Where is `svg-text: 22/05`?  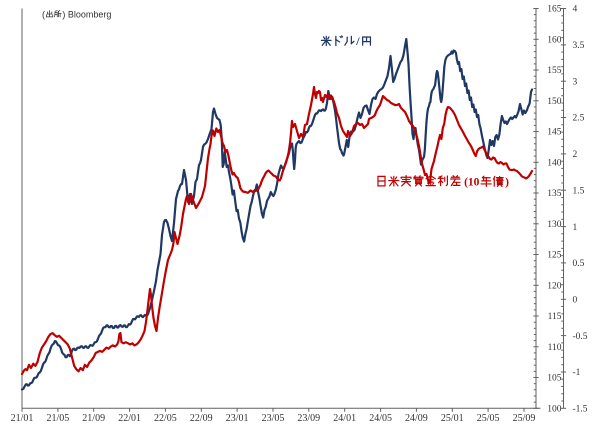
svg-text: 22/05 is located at coordinates (165, 418).